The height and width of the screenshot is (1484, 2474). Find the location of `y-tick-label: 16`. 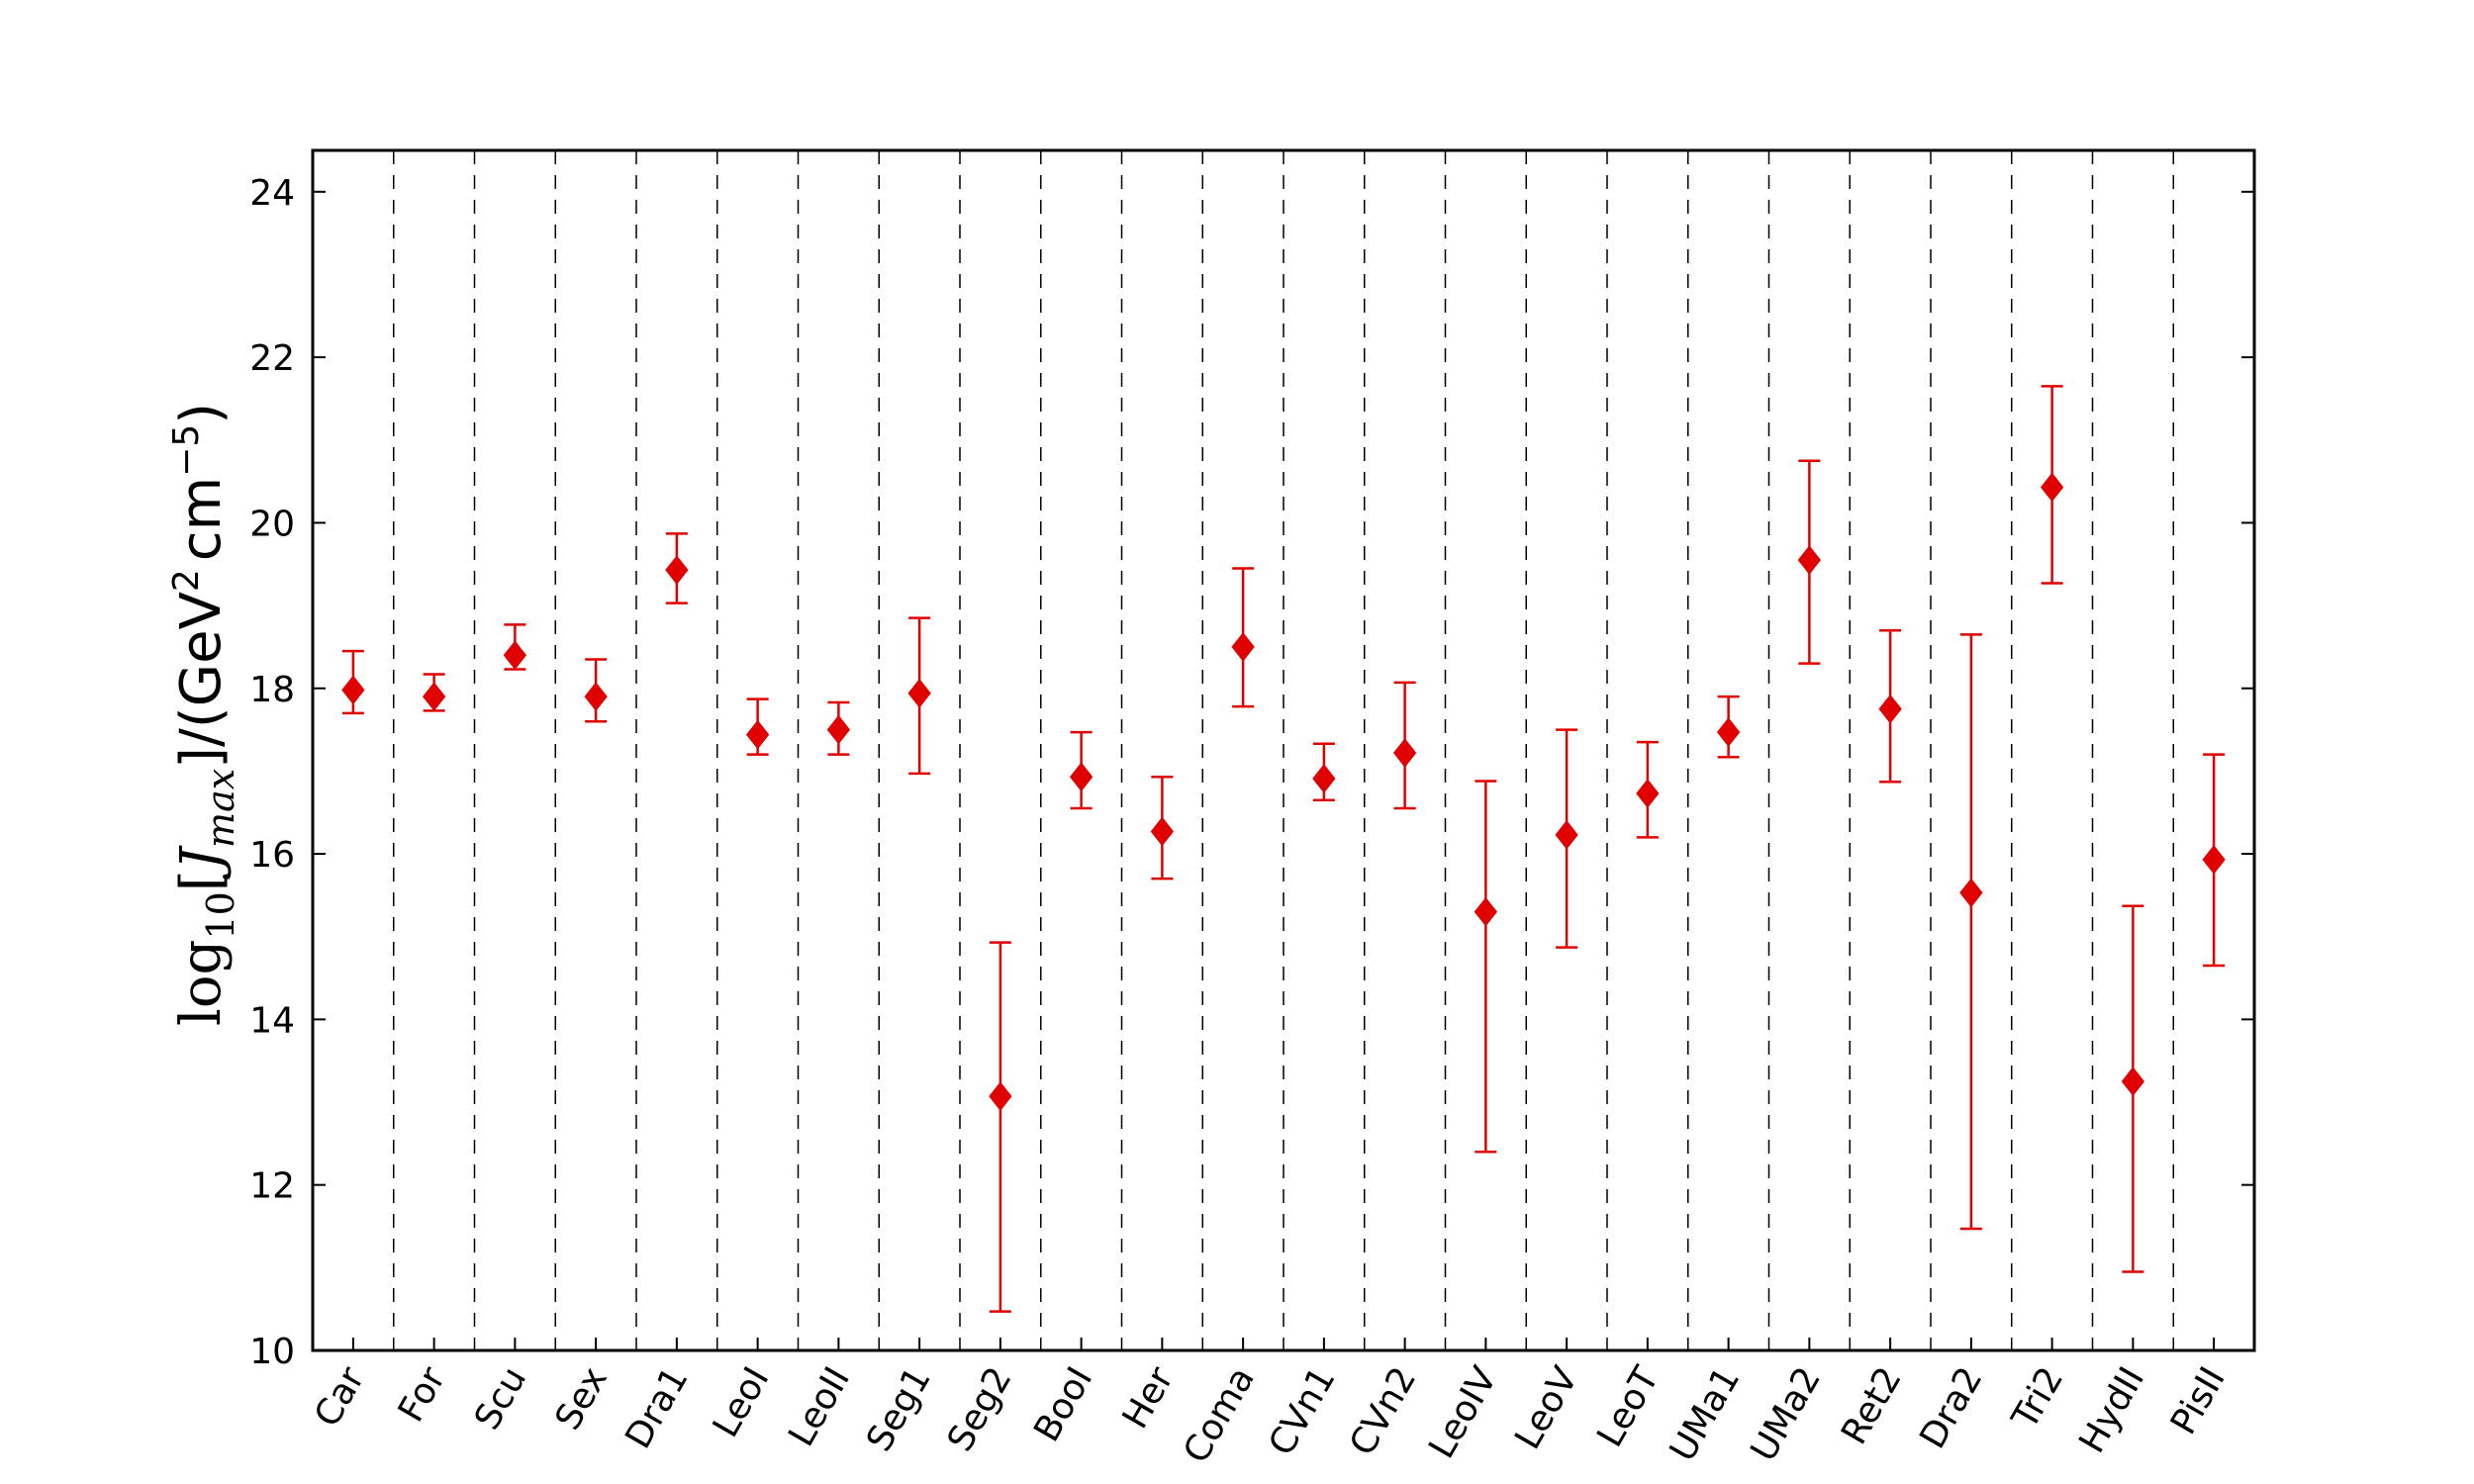

y-tick-label: 16 is located at coordinates (272, 855).